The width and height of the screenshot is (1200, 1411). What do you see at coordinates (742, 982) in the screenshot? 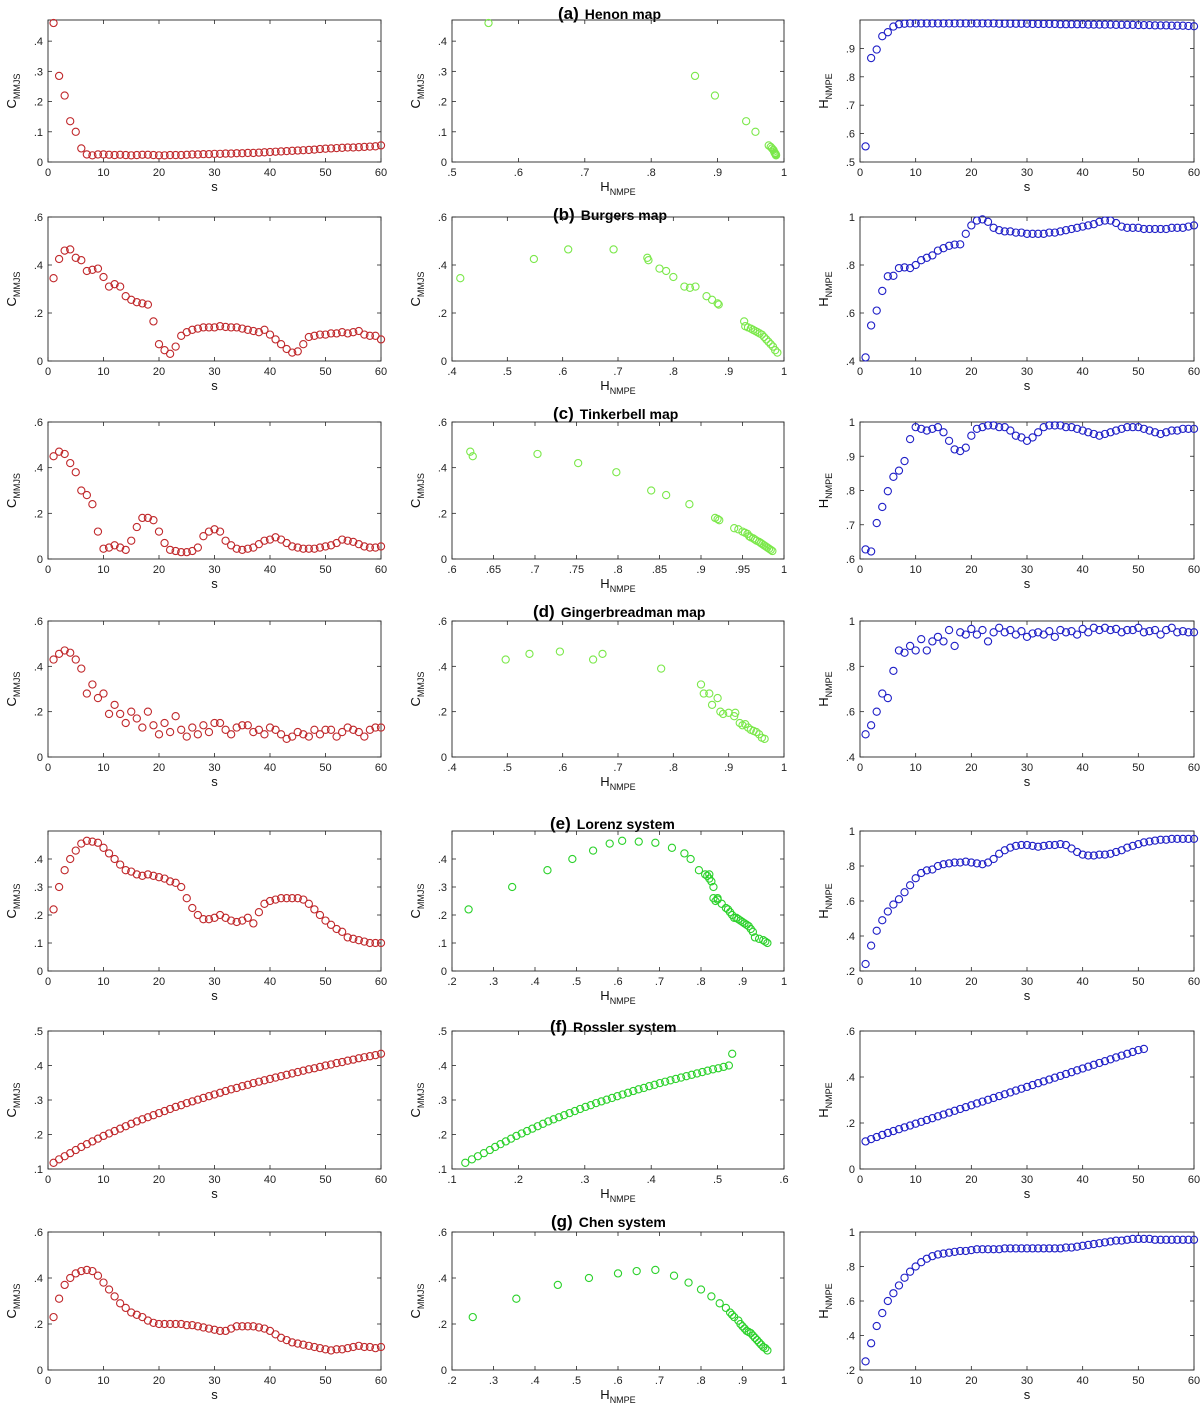
I see `x-tick-label: .9` at bounding box center [742, 982].